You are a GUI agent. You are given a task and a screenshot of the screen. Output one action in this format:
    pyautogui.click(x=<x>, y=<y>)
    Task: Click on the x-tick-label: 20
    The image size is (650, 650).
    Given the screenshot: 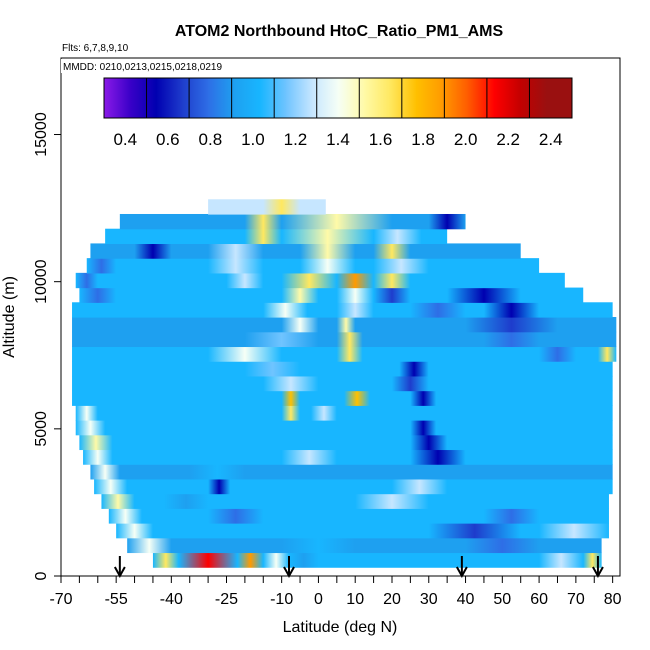 What is the action you would take?
    pyautogui.click(x=392, y=599)
    